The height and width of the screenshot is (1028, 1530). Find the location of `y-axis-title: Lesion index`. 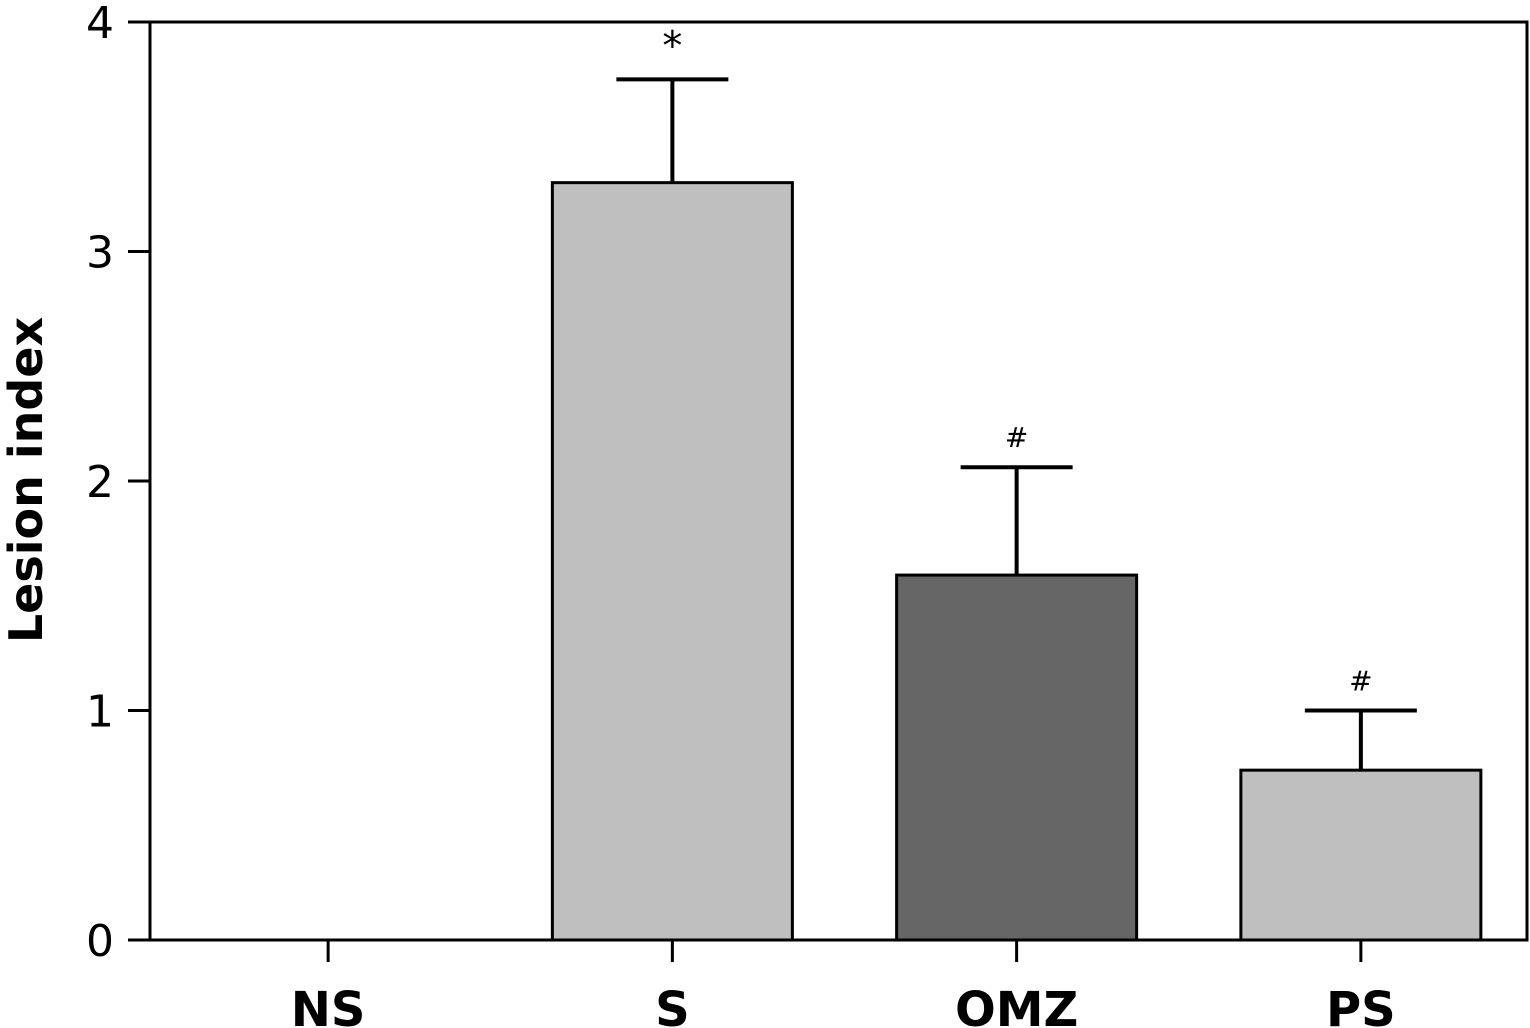

y-axis-title: Lesion index is located at coordinates (26, 480).